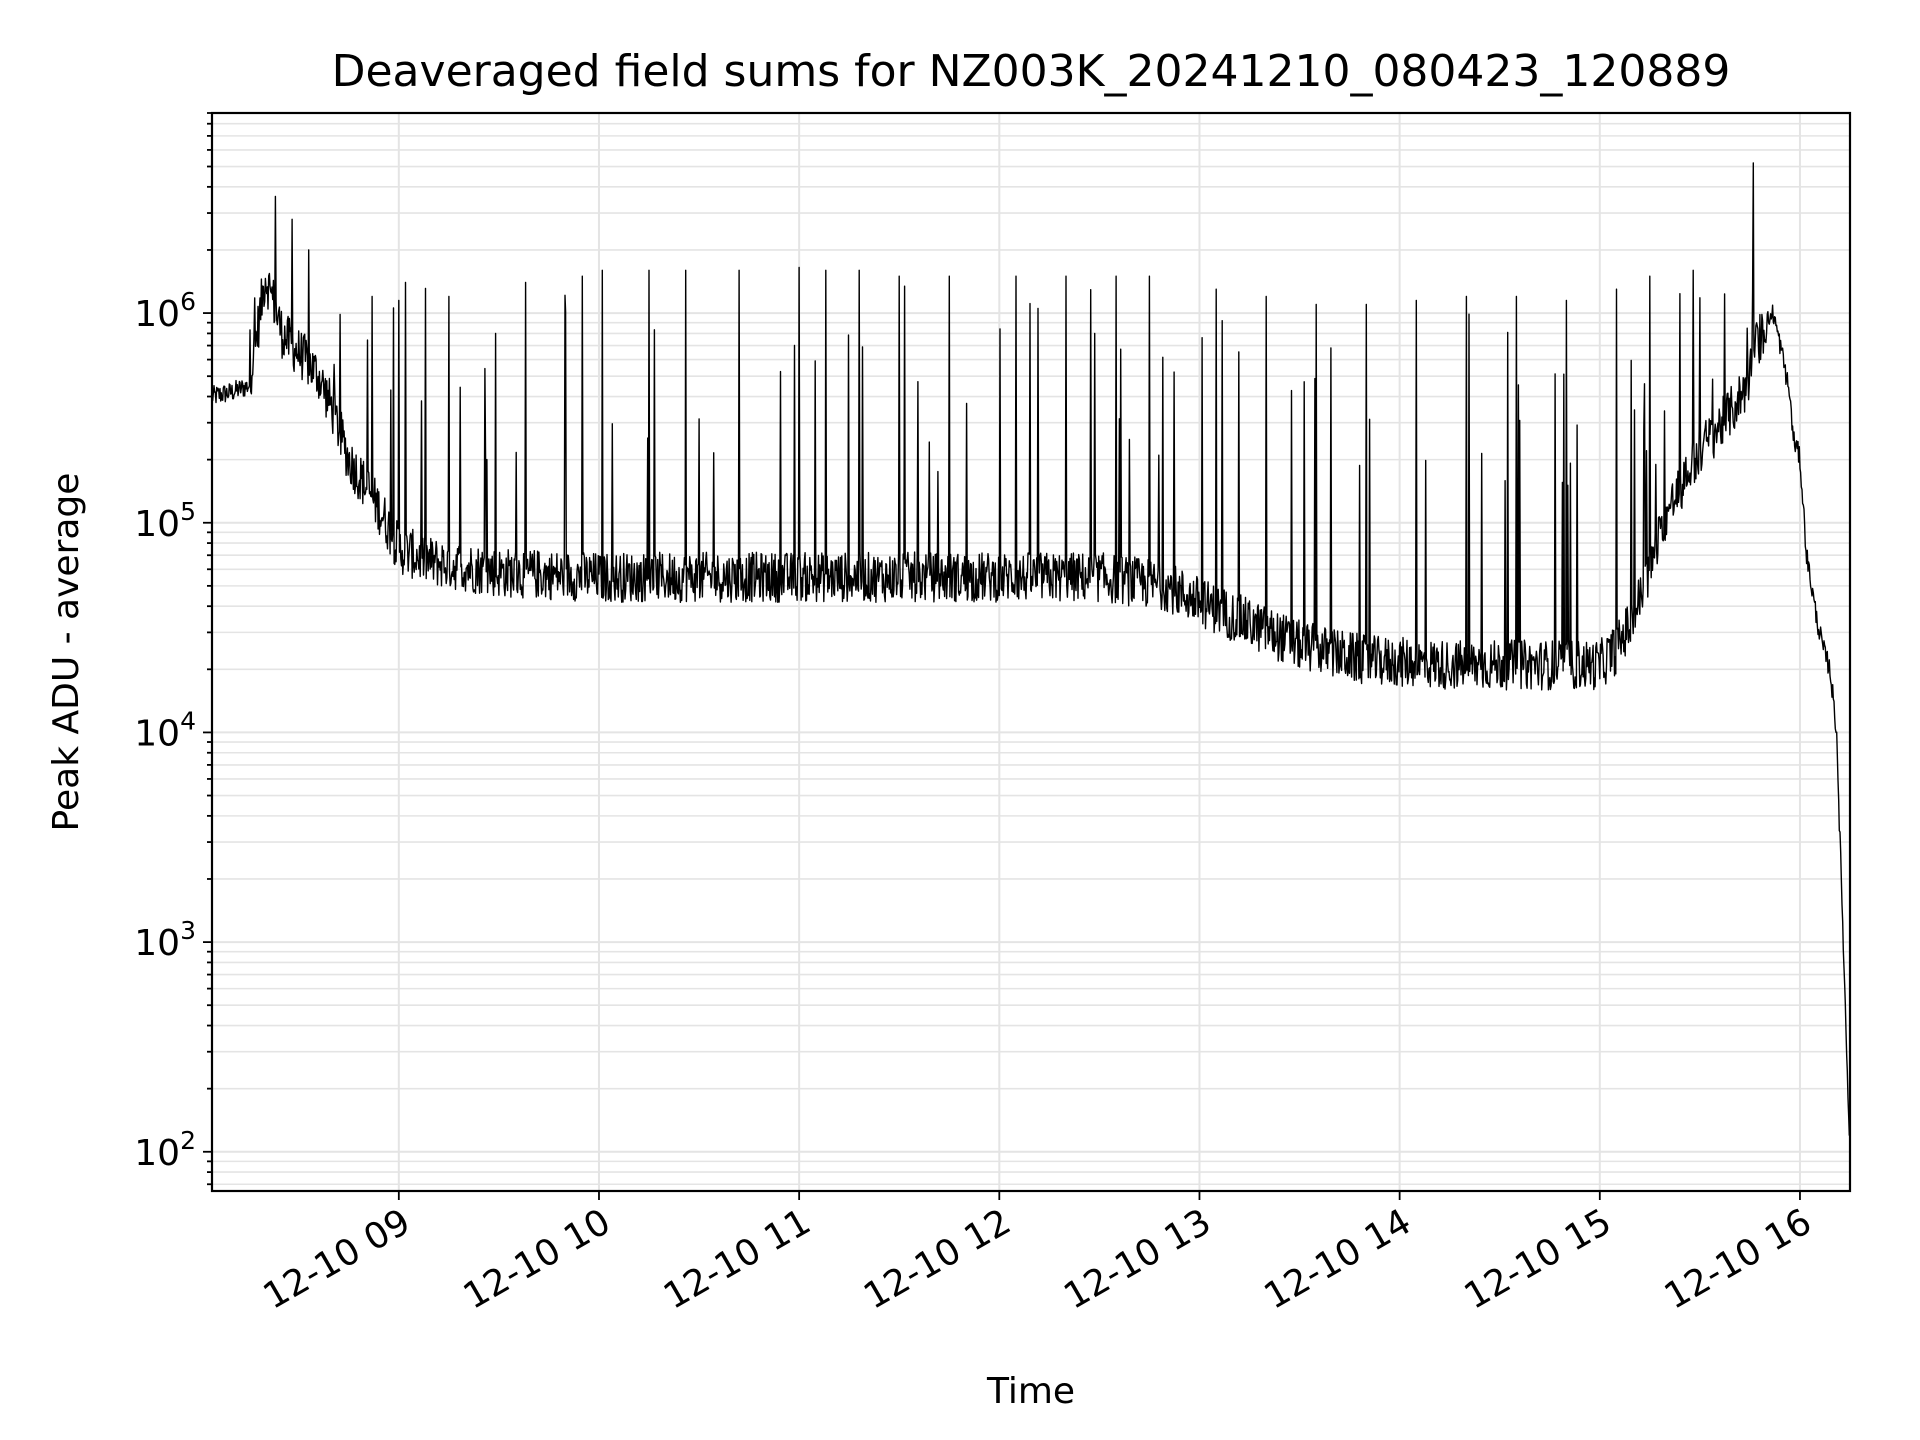 Image resolution: width=1920 pixels, height=1440 pixels. What do you see at coordinates (188, 930) in the screenshot?
I see `y-tick-label-exponent: 3` at bounding box center [188, 930].